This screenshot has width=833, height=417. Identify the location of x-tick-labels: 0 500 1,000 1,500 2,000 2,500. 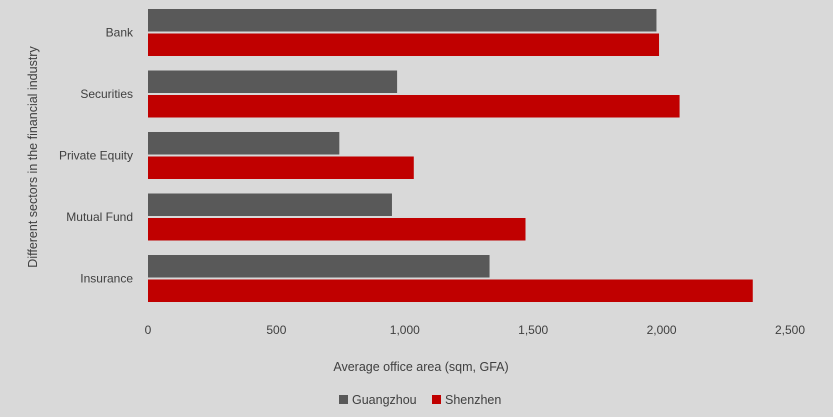
(475, 330).